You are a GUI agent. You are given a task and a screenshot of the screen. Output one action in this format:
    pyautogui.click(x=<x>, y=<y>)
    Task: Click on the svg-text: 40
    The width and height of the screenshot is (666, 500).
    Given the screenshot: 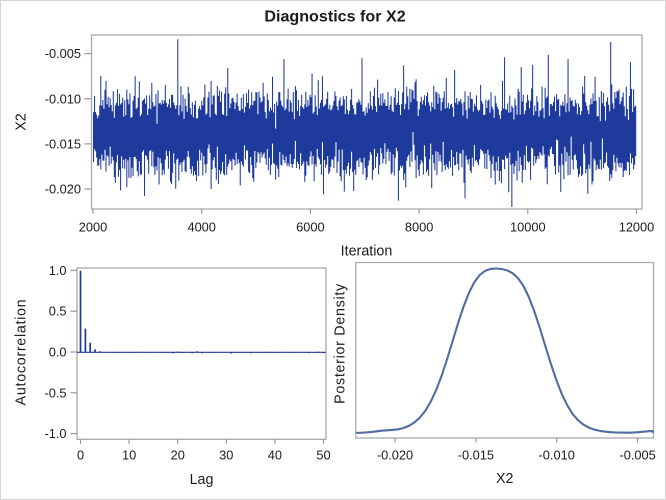 What is the action you would take?
    pyautogui.click(x=275, y=455)
    